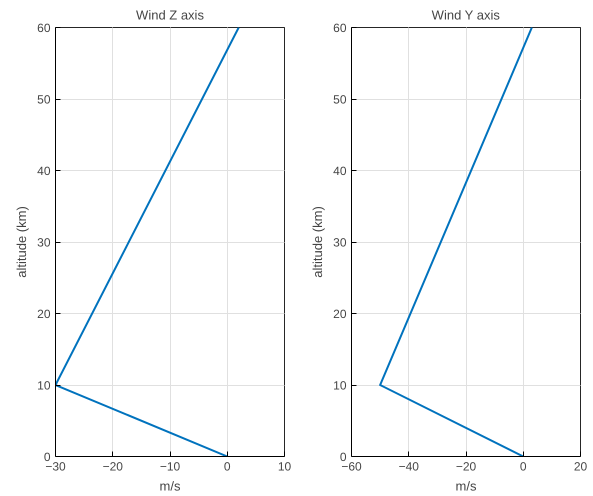 Image resolution: width=593 pixels, height=496 pixels. Describe the element at coordinates (170, 15) in the screenshot. I see `chart-title: Wind Z axis` at that location.